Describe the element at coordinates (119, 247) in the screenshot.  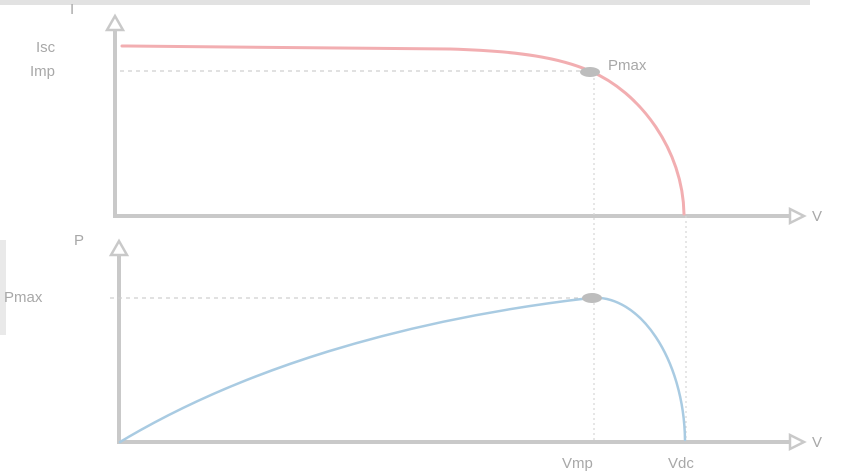
I see `pv-y-axis-arrow-icon` at that location.